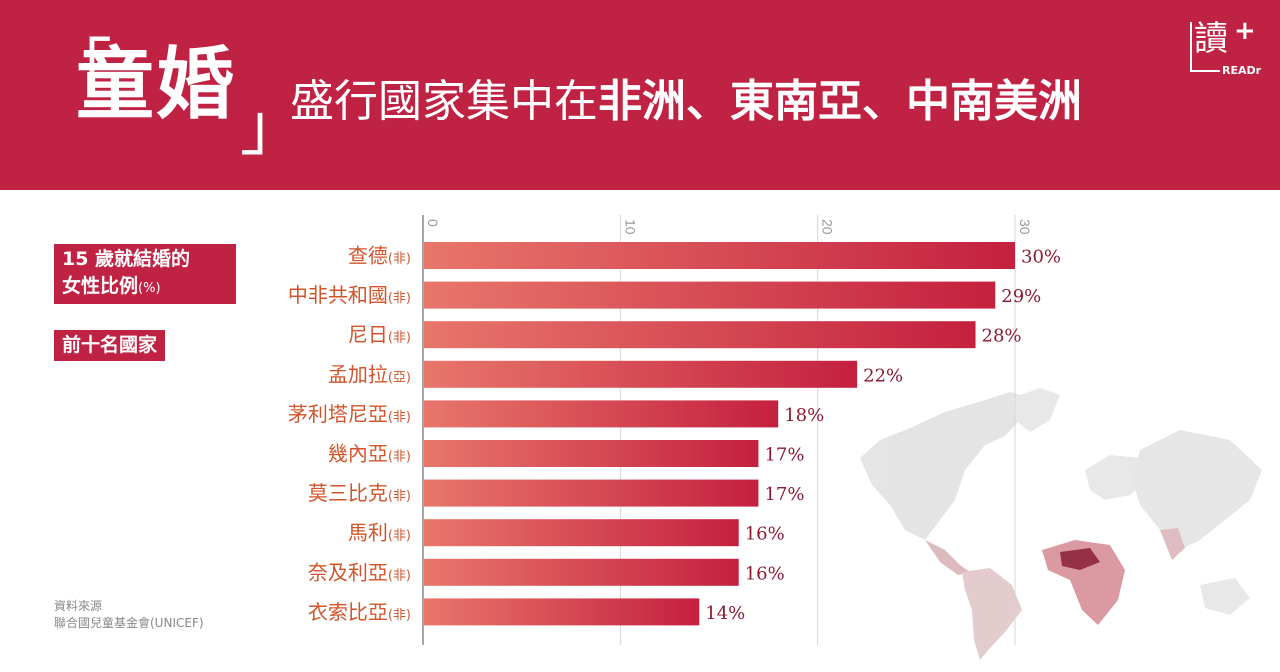 The height and width of the screenshot is (672, 1280). Describe the element at coordinates (992, 614) in the screenshot. I see `map-south-america` at that location.